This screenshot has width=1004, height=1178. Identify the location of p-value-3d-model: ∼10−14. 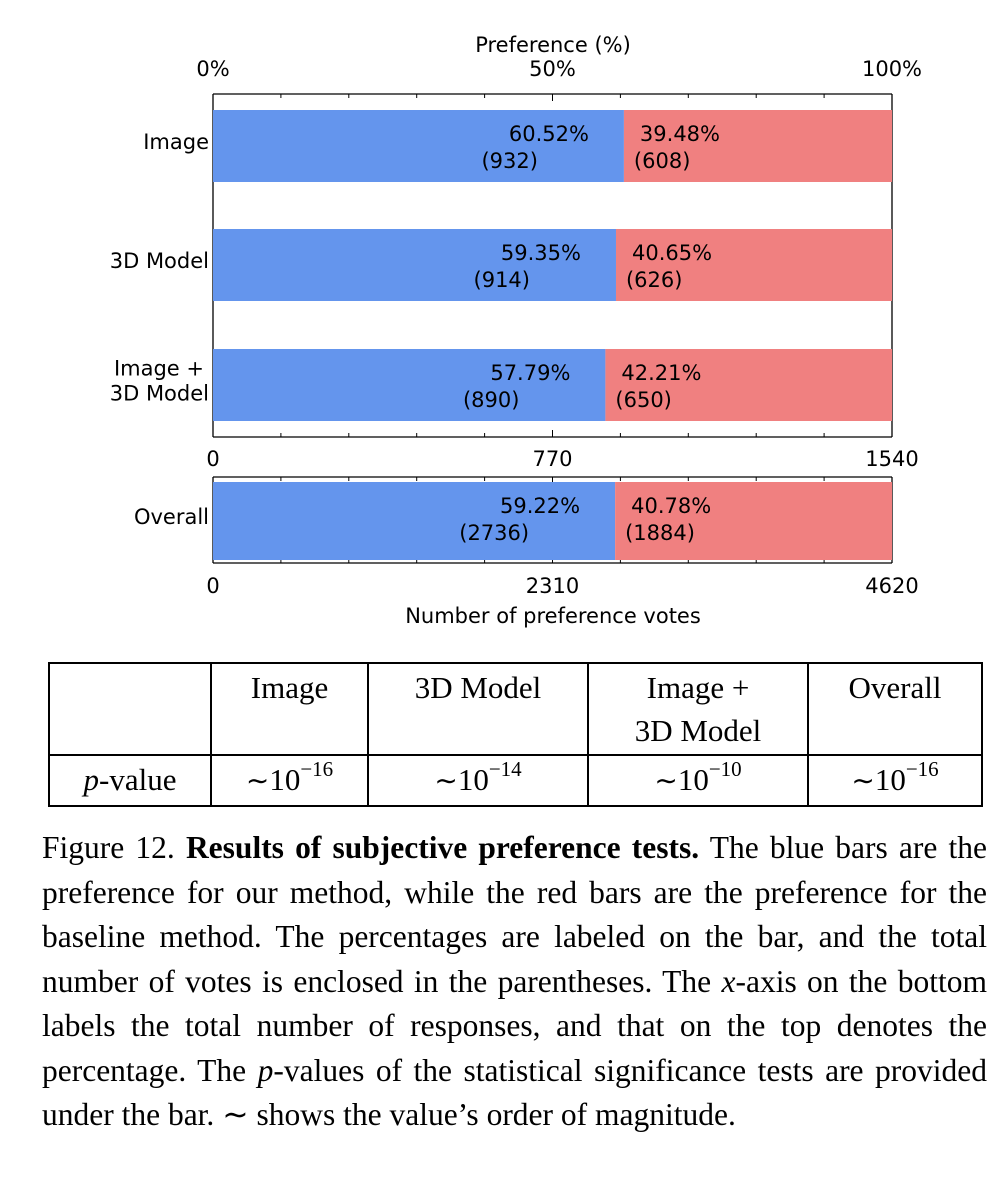
(478, 780).